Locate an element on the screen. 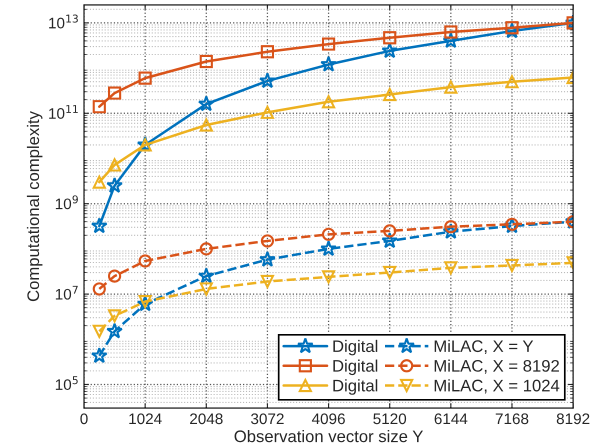 This screenshot has width=611, height=447. x-tick-label: 8192 is located at coordinates (573, 418).